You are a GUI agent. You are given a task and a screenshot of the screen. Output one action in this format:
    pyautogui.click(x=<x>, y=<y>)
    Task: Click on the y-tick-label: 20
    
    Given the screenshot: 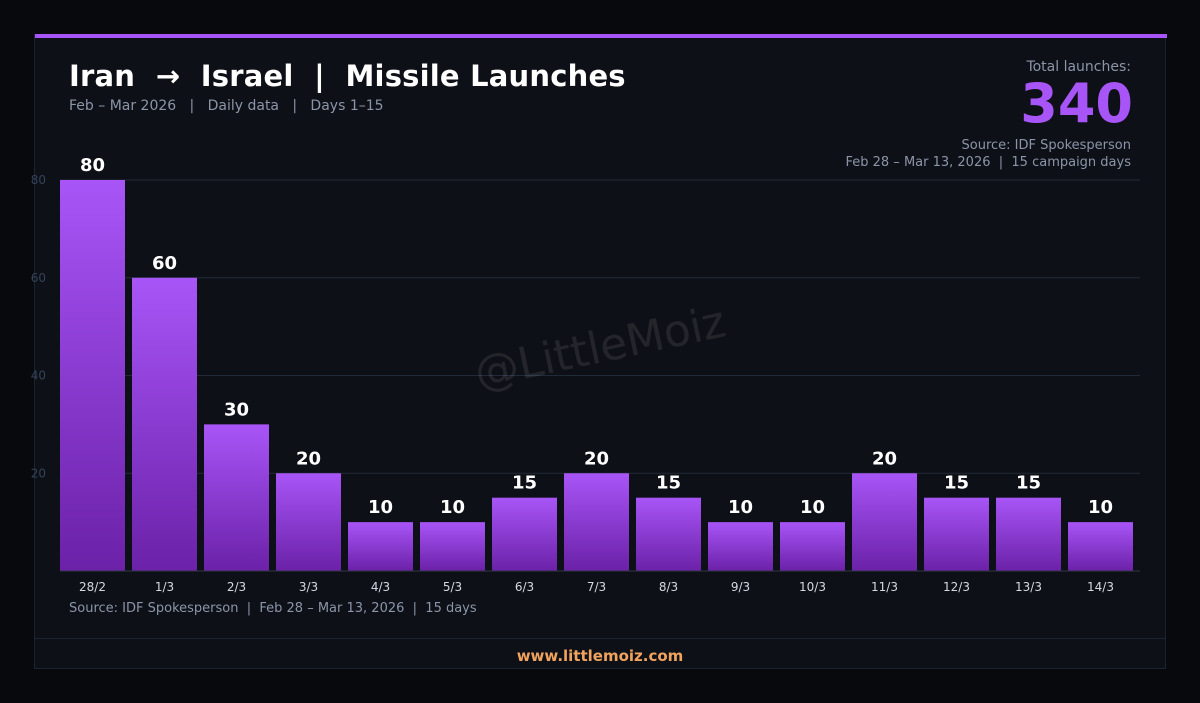 What is the action you would take?
    pyautogui.click(x=38, y=473)
    